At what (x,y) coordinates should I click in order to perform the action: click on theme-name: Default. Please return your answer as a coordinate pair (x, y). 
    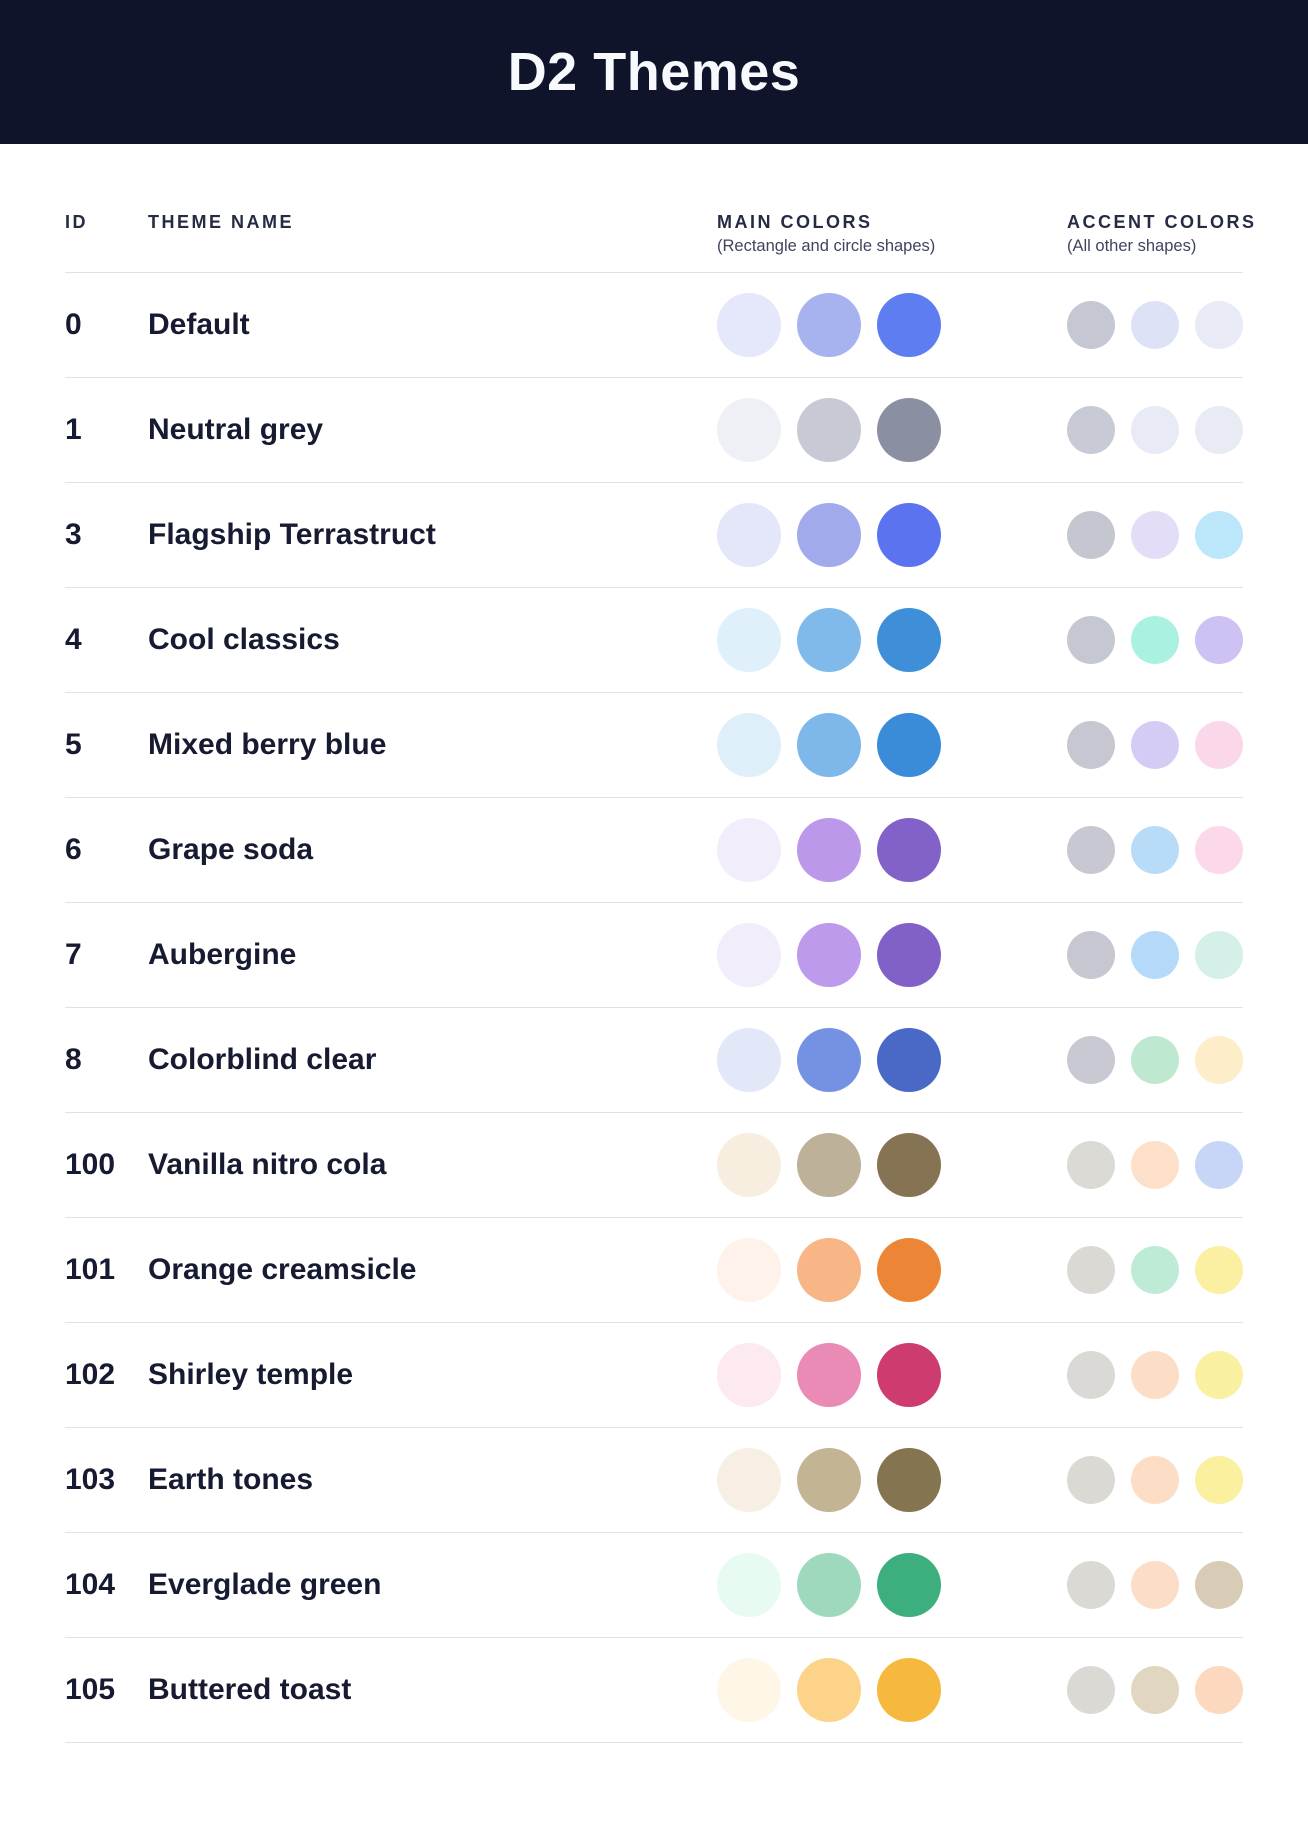
    Looking at the image, I should click on (199, 324).